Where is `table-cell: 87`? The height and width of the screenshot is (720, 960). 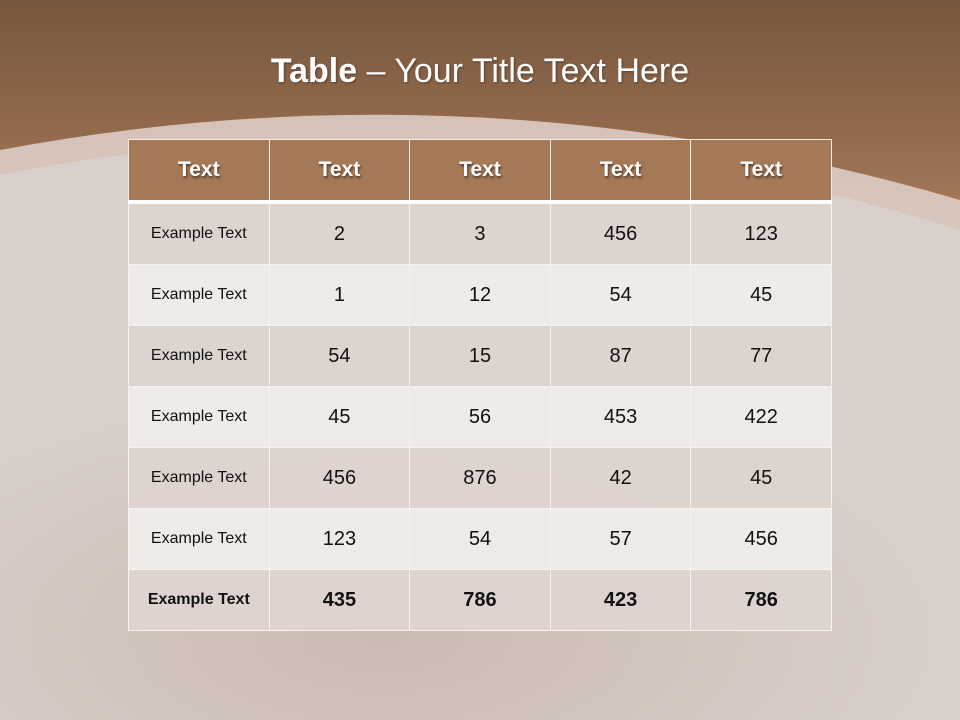 table-cell: 87 is located at coordinates (620, 356).